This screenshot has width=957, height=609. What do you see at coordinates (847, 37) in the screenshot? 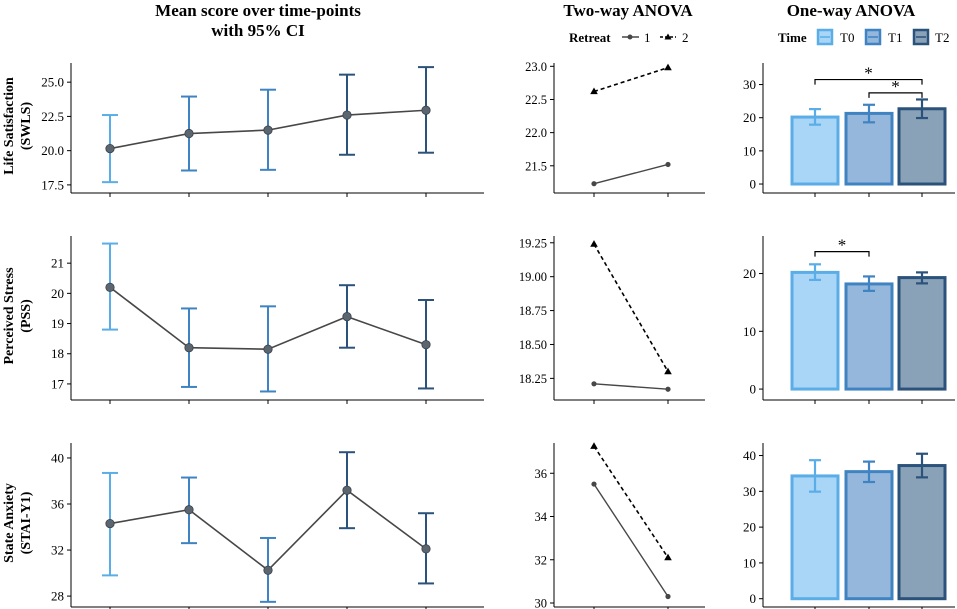
I see `time-legend-label-t0: T0` at bounding box center [847, 37].